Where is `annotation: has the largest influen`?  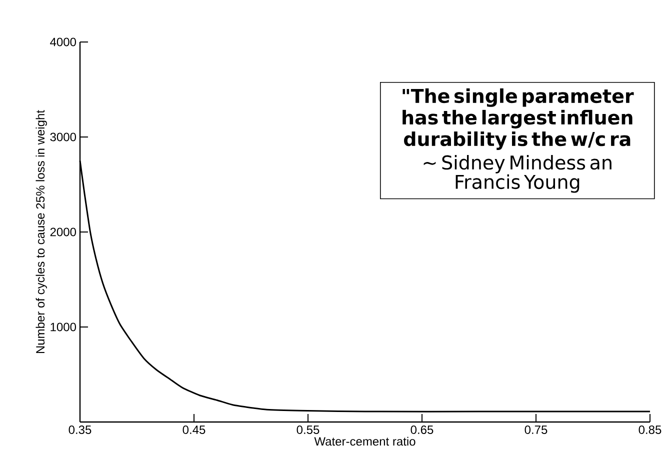
annotation: has the largest influen is located at coordinates (517, 119).